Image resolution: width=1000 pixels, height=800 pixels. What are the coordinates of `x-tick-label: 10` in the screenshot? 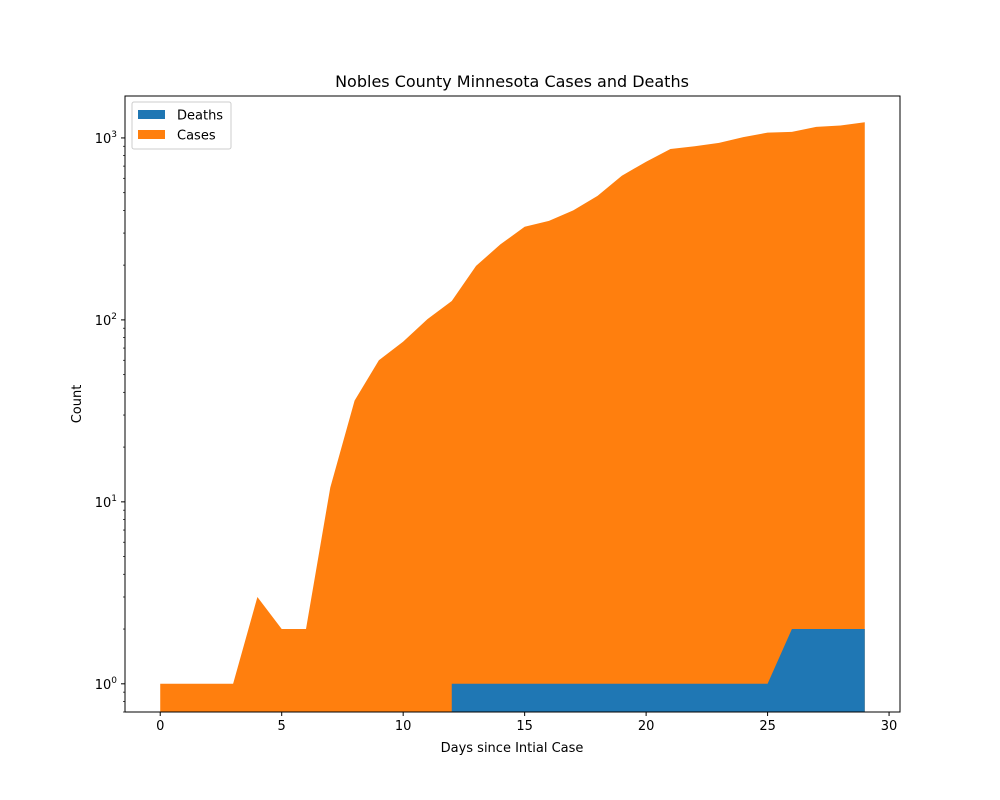 It's located at (403, 726).